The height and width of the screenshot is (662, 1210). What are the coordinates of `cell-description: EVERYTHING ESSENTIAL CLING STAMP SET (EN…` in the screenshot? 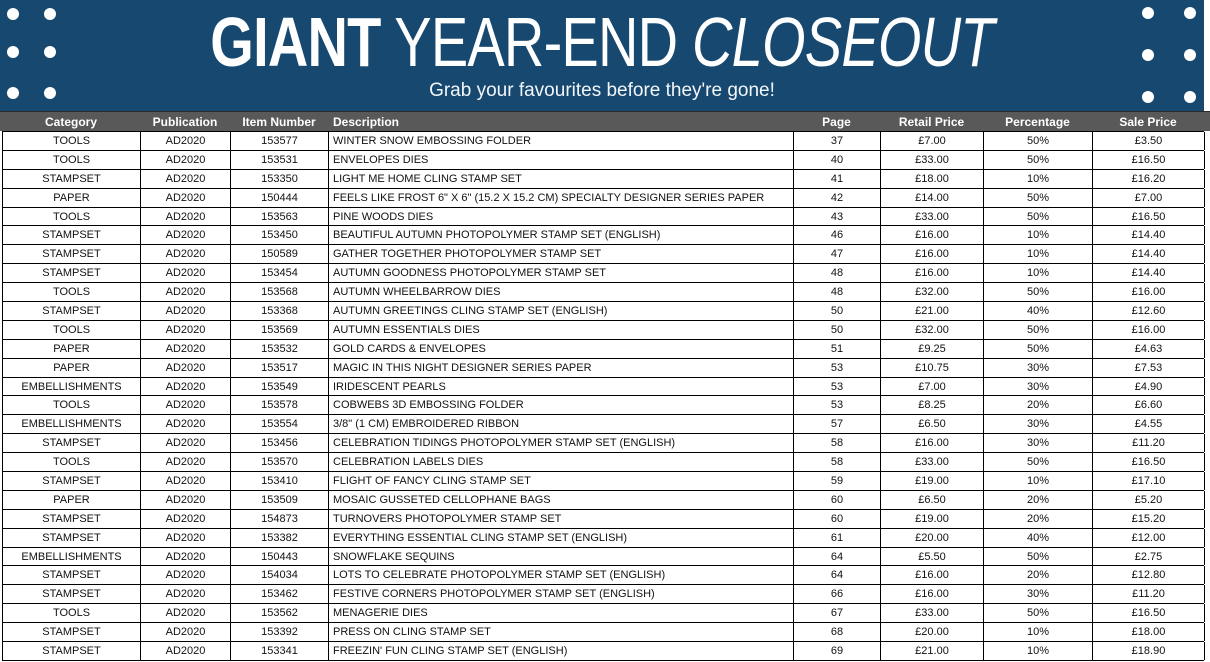 It's located at (561, 537).